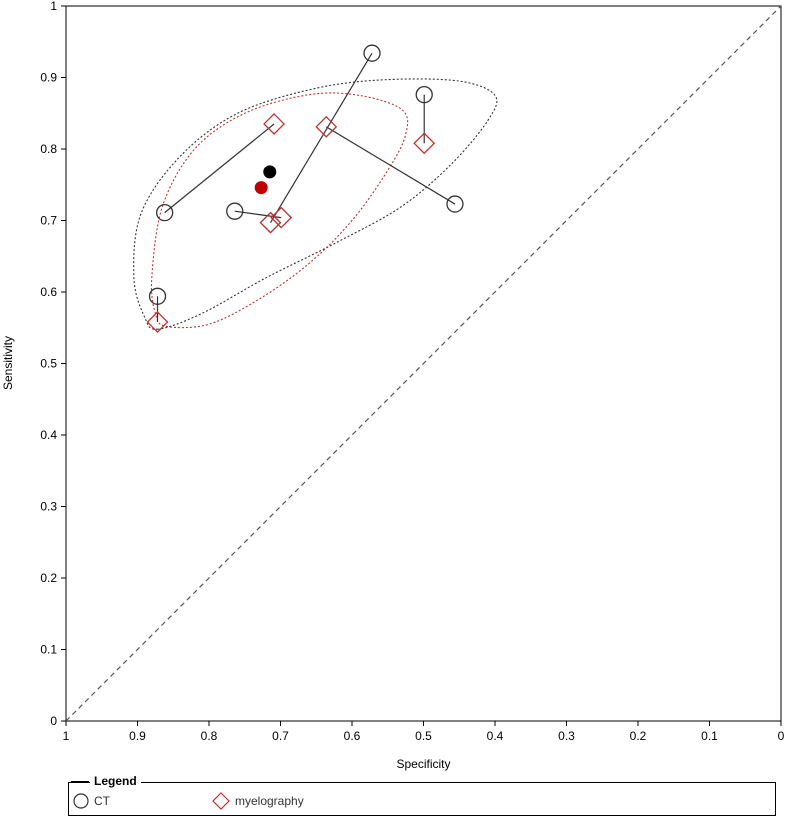 The height and width of the screenshot is (821, 787). What do you see at coordinates (48, 221) in the screenshot?
I see `y-tick-label: 0.7` at bounding box center [48, 221].